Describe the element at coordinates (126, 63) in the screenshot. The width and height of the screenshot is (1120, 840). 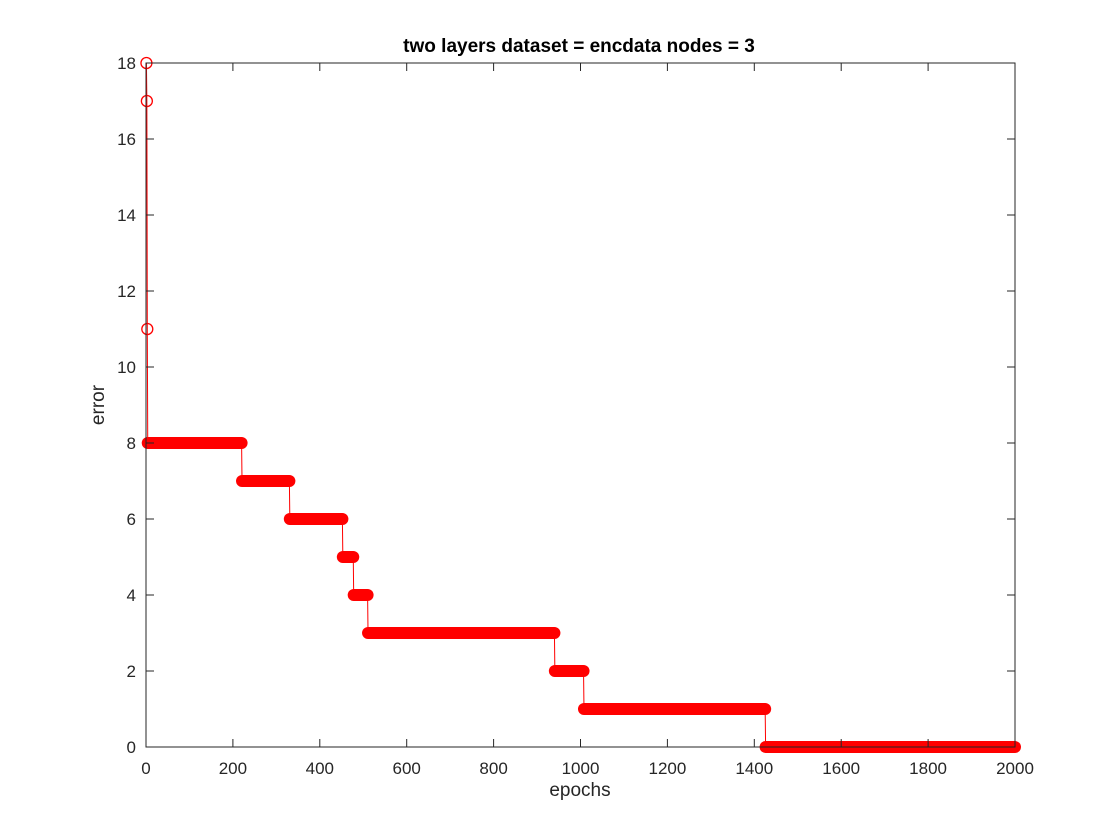
I see `y-tick-label: 18` at that location.